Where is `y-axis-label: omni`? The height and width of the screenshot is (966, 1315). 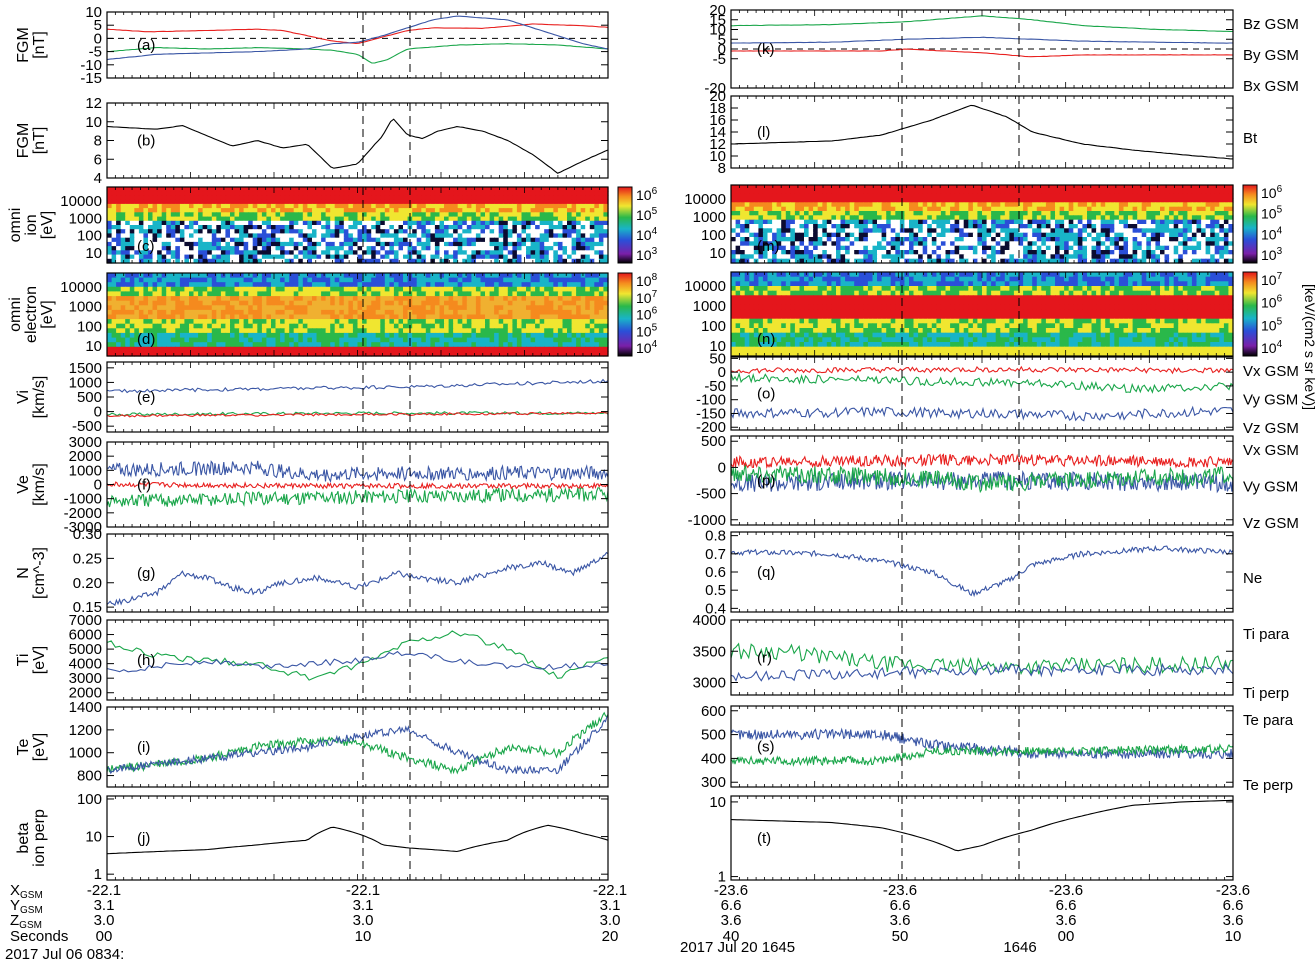 y-axis-label: omni is located at coordinates (15, 314).